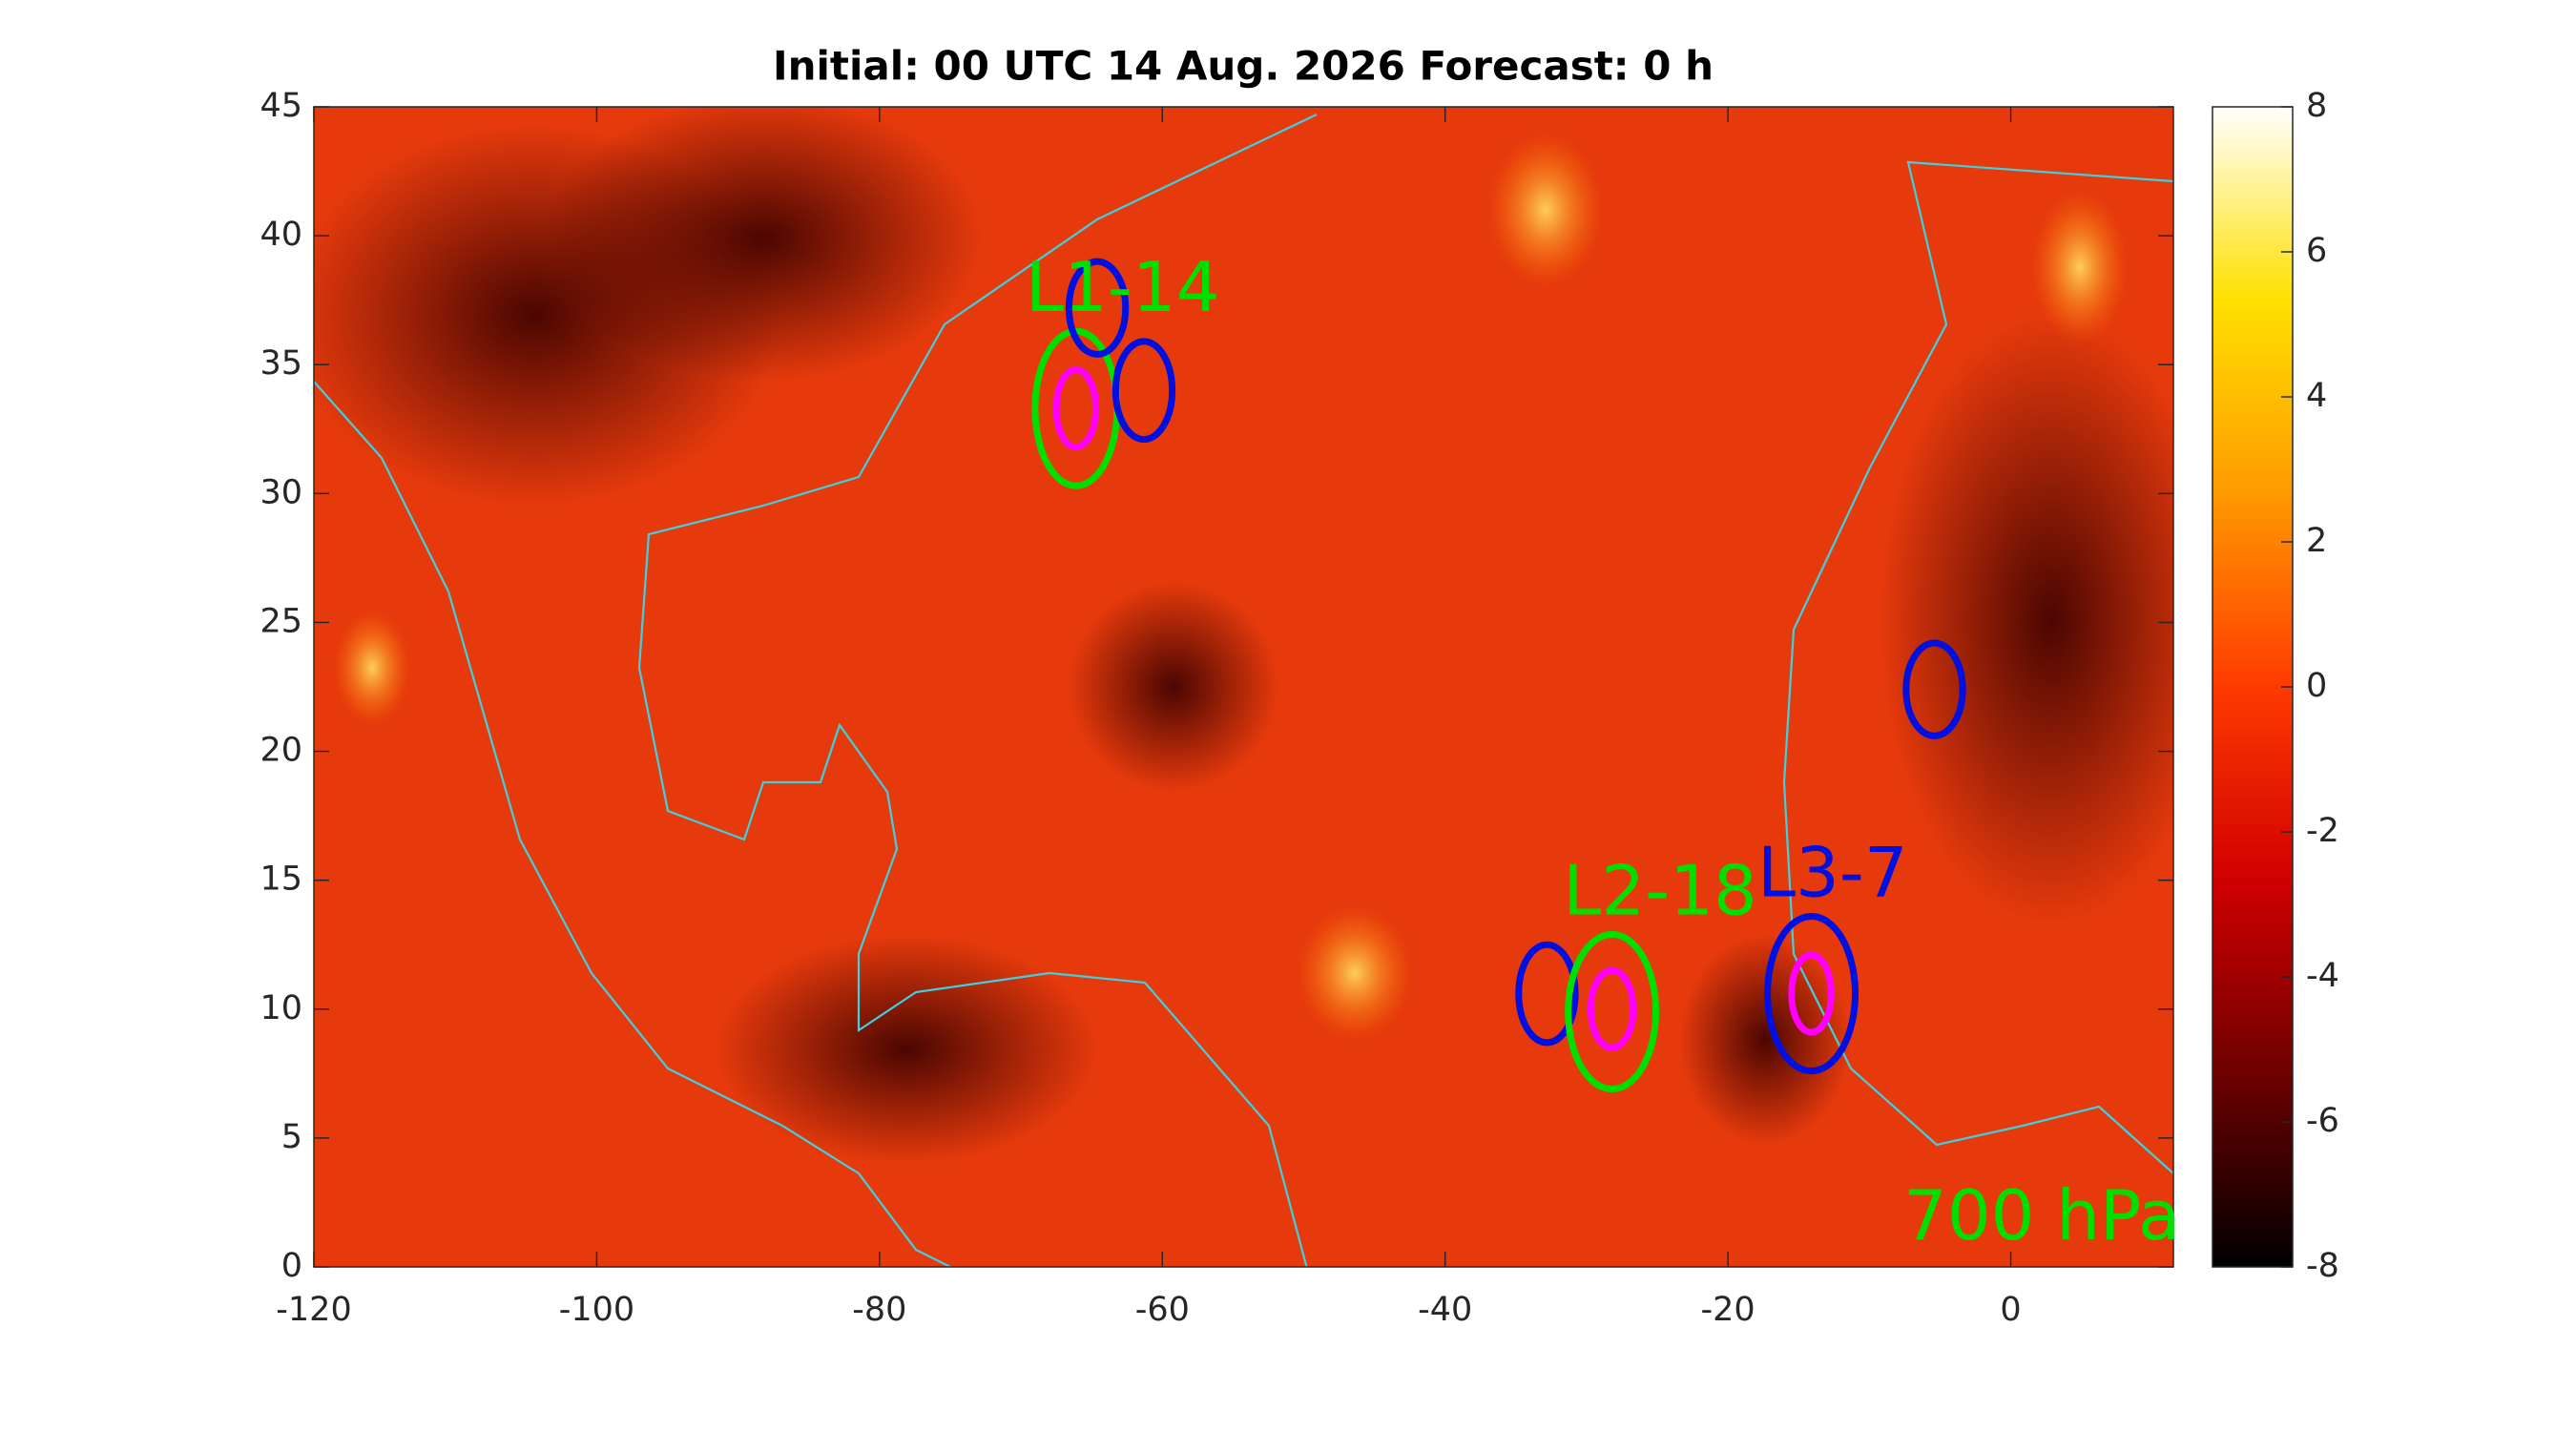  What do you see at coordinates (281, 106) in the screenshot?
I see `y-tick-label: 45` at bounding box center [281, 106].